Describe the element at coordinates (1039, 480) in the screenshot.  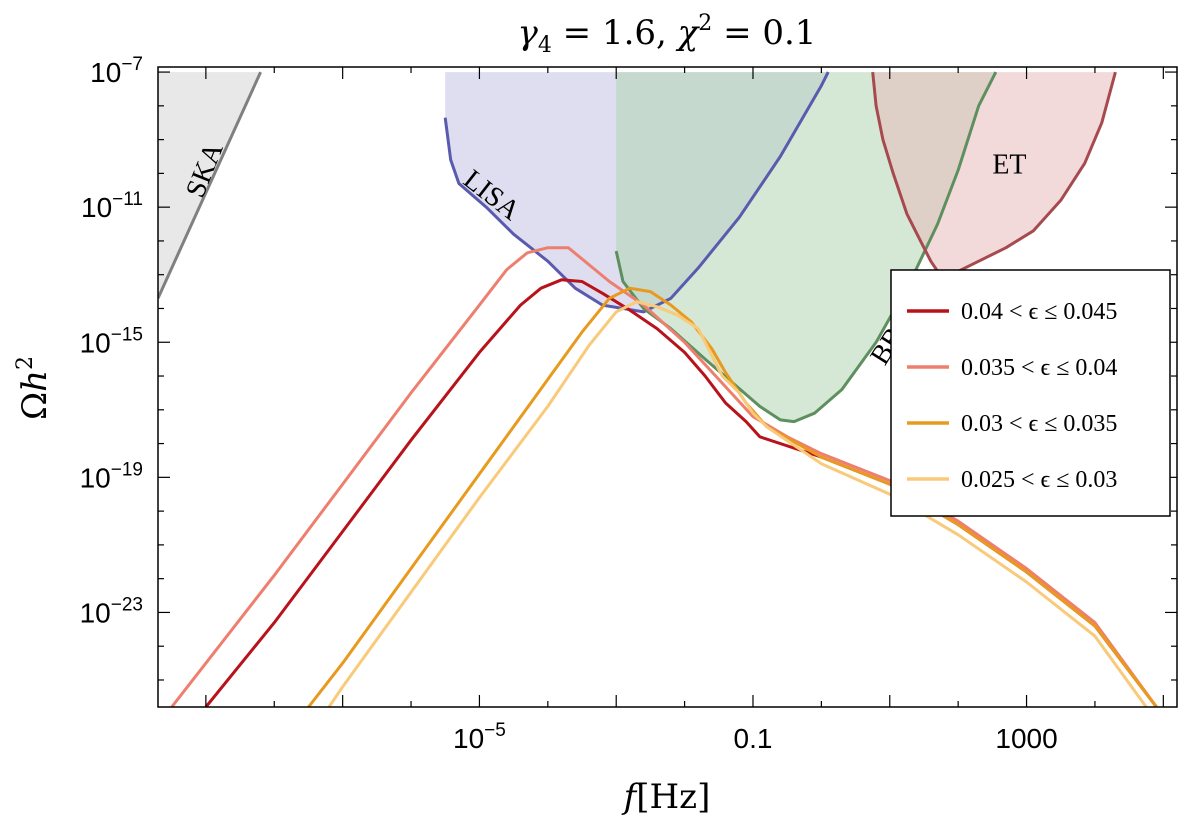
I see `legend-label-4: 0.025 < ϵ ≤ 0.03` at that location.